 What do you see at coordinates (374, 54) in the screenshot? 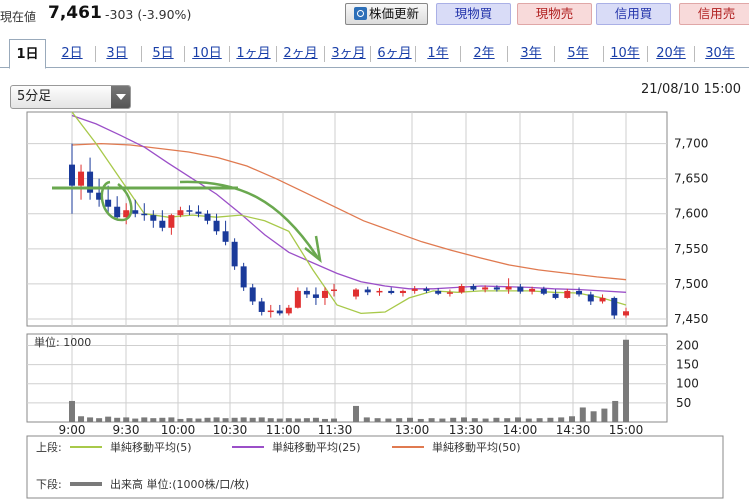
I see `period-tabs: 1日 2日 3日 5日 10日 1ヶ月 2ヶ月 3ヶ月 6ヶ月 1年 2年 3年 5年 10年 20年 30年` at bounding box center [374, 54].